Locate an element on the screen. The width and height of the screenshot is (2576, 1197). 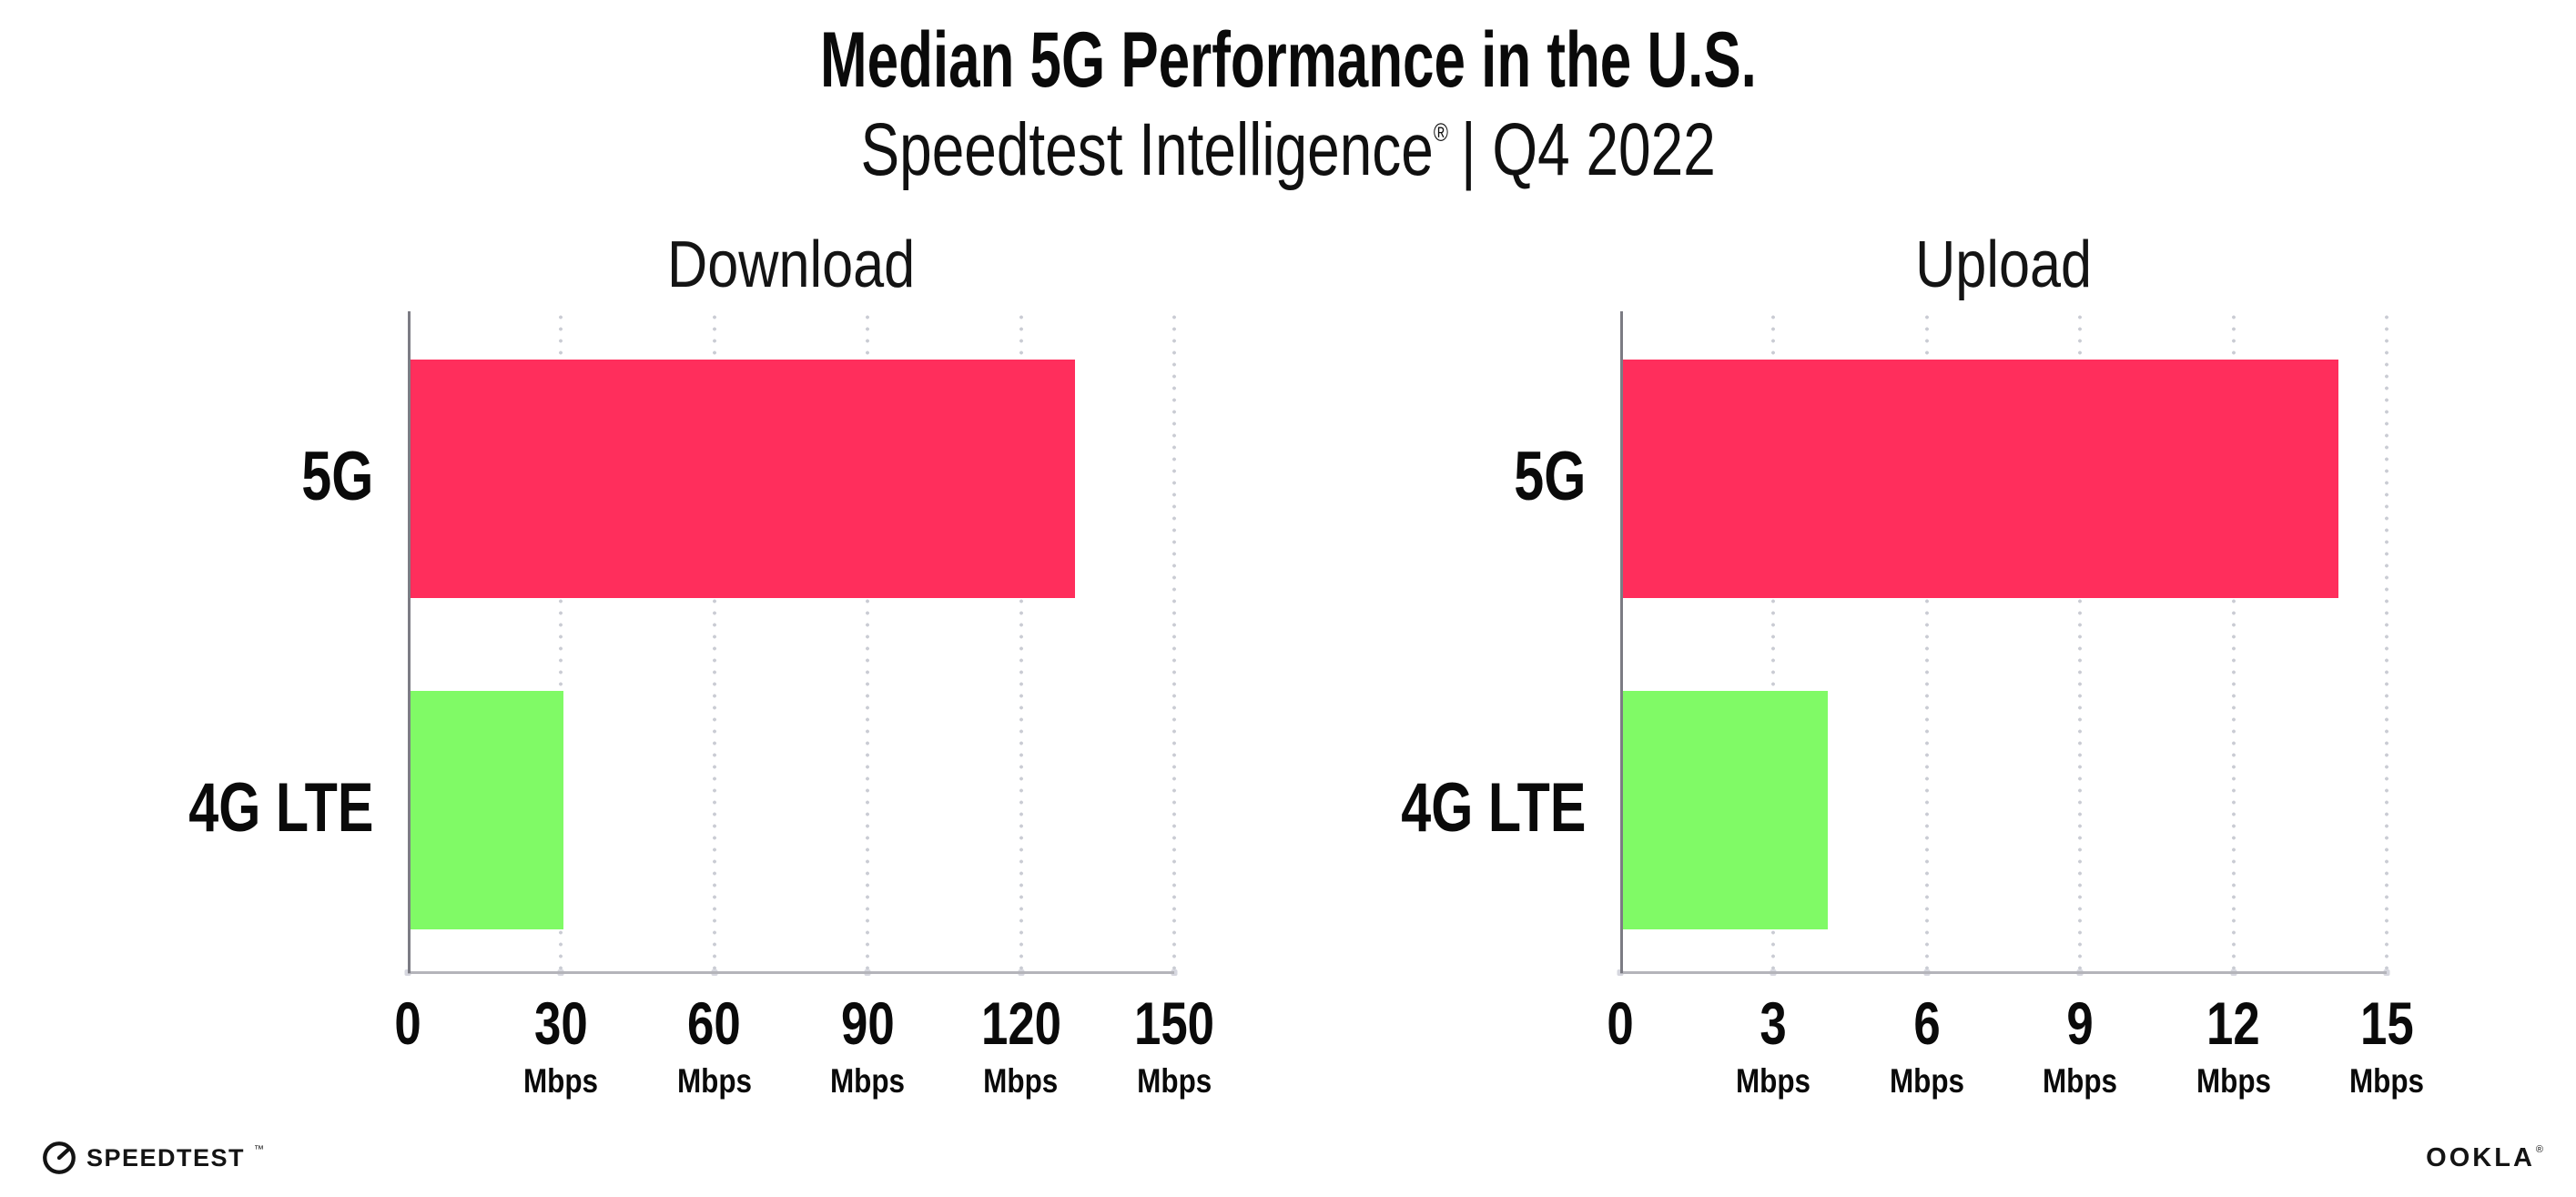
x-tick-value: 90 is located at coordinates (867, 1023).